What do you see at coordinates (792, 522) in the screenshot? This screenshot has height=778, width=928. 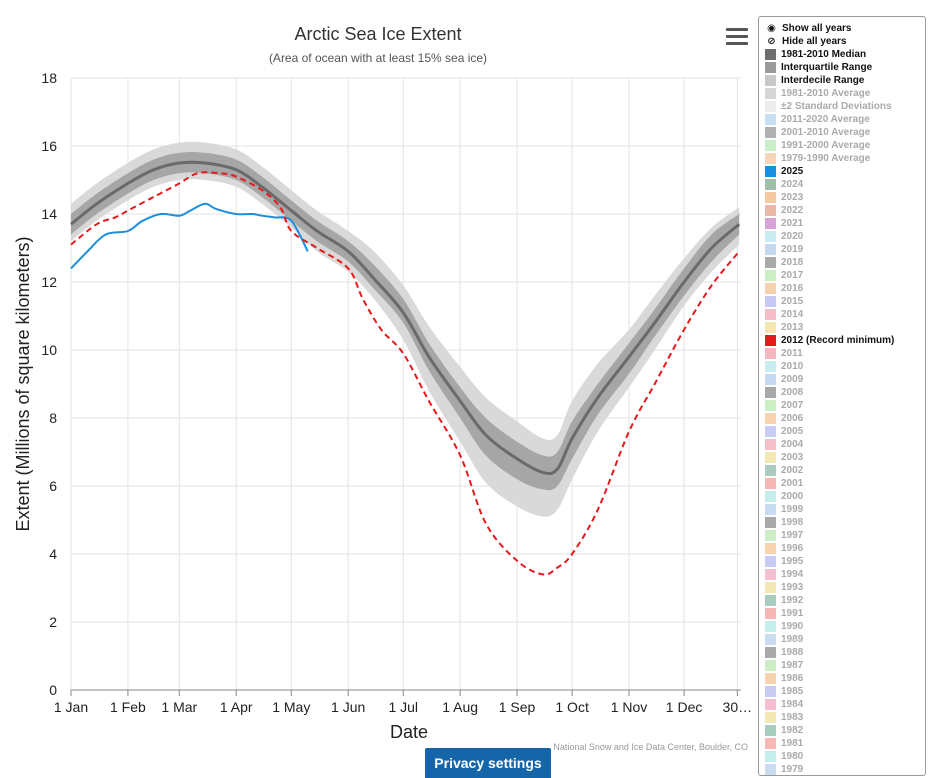 I see `legend-label: 1998` at bounding box center [792, 522].